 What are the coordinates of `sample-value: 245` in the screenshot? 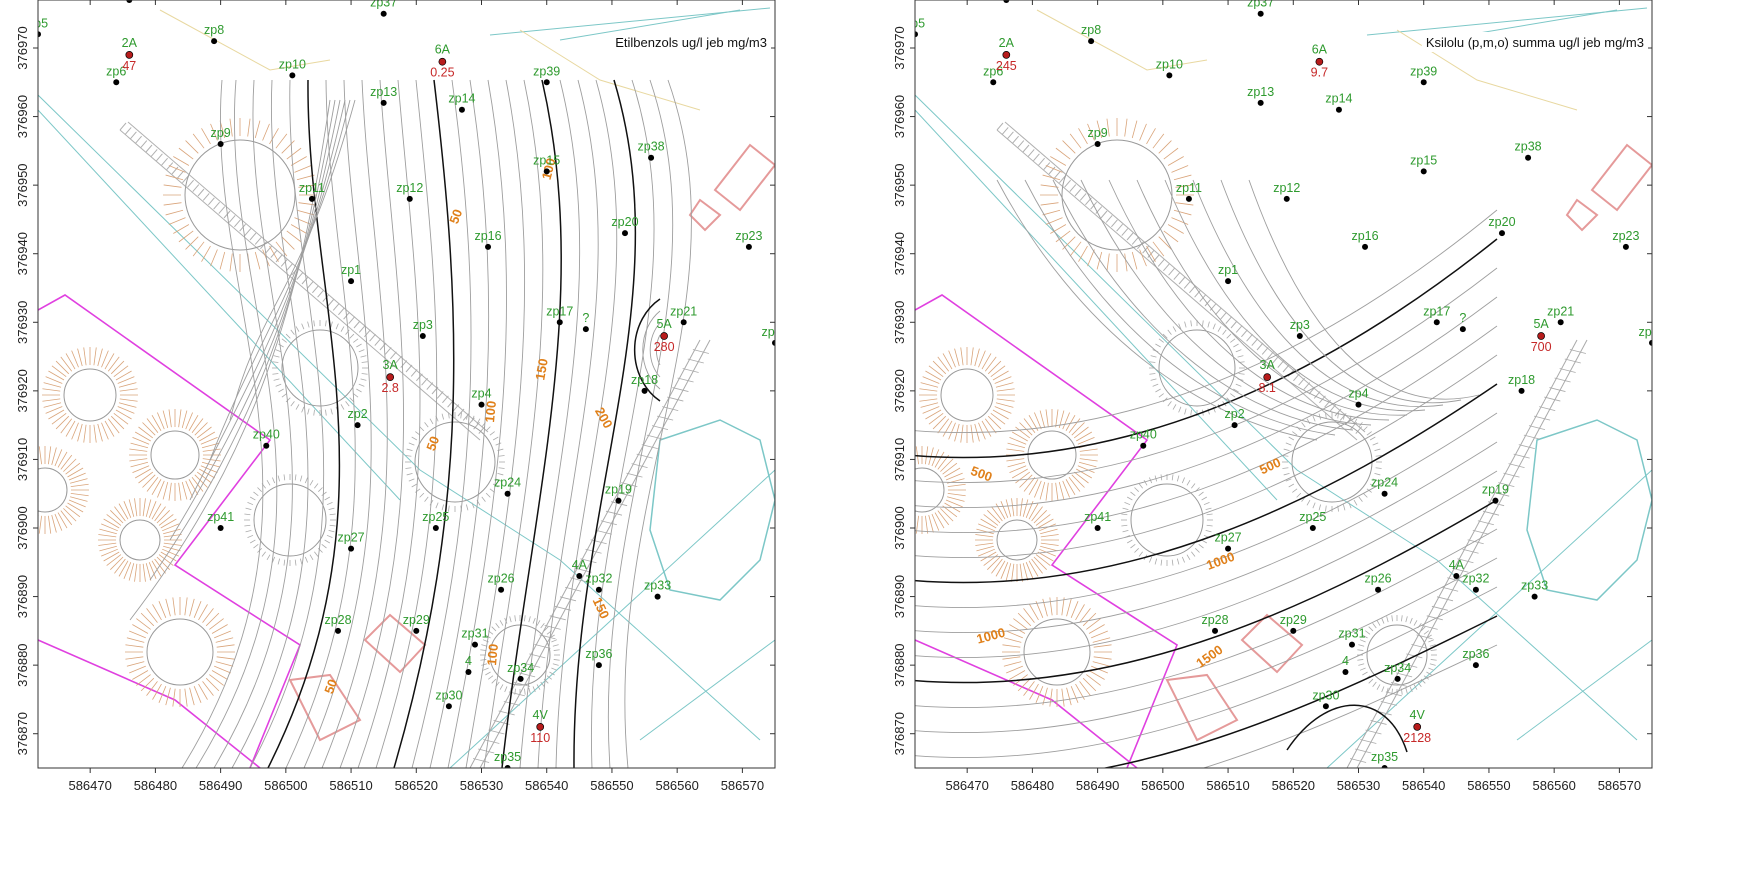 It's located at (1006, 66).